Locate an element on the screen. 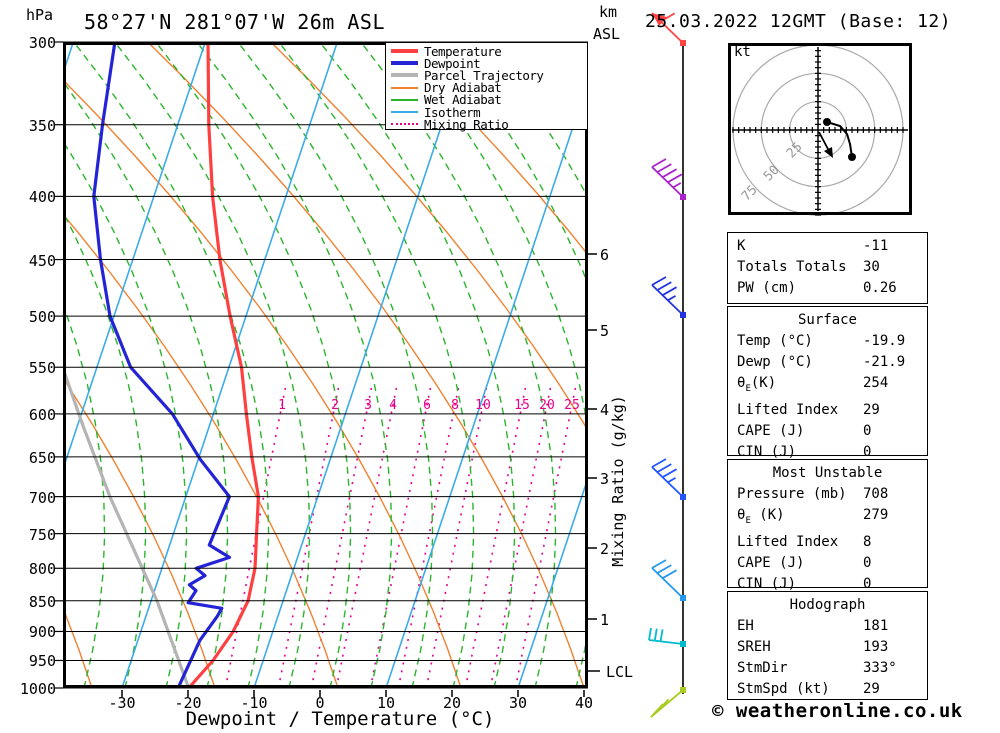  asl-axis-label: ASL is located at coordinates (607, 34).